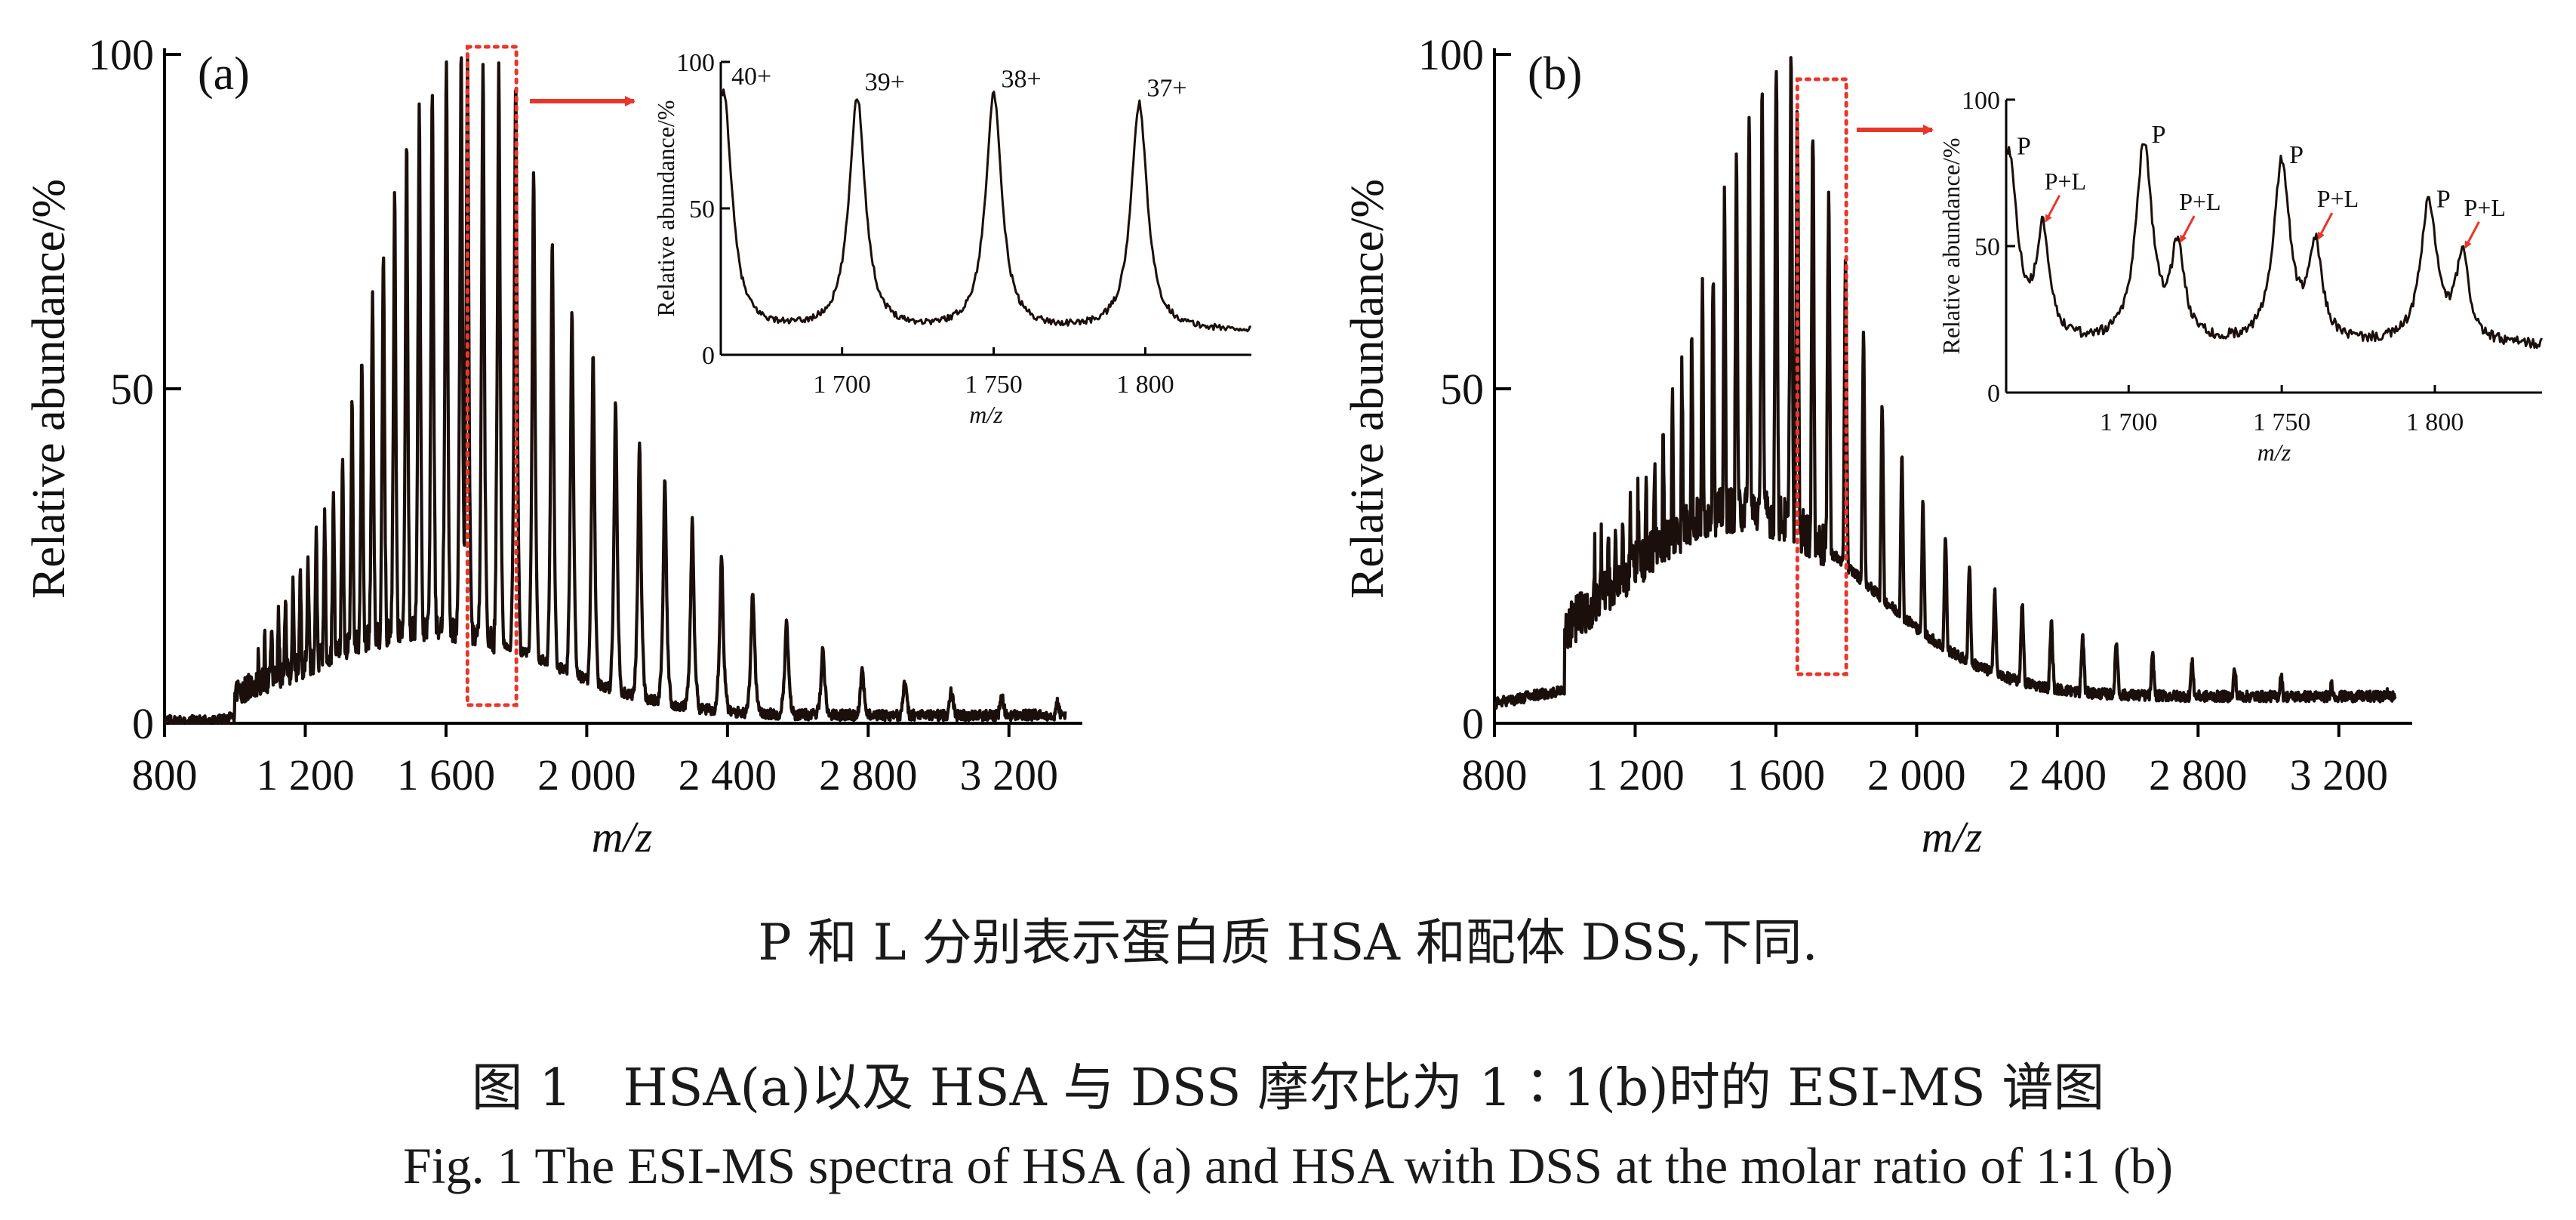 Image resolution: width=2576 pixels, height=1220 pixels. Describe the element at coordinates (1166, 88) in the screenshot. I see `inset-peak-label: 37+` at that location.